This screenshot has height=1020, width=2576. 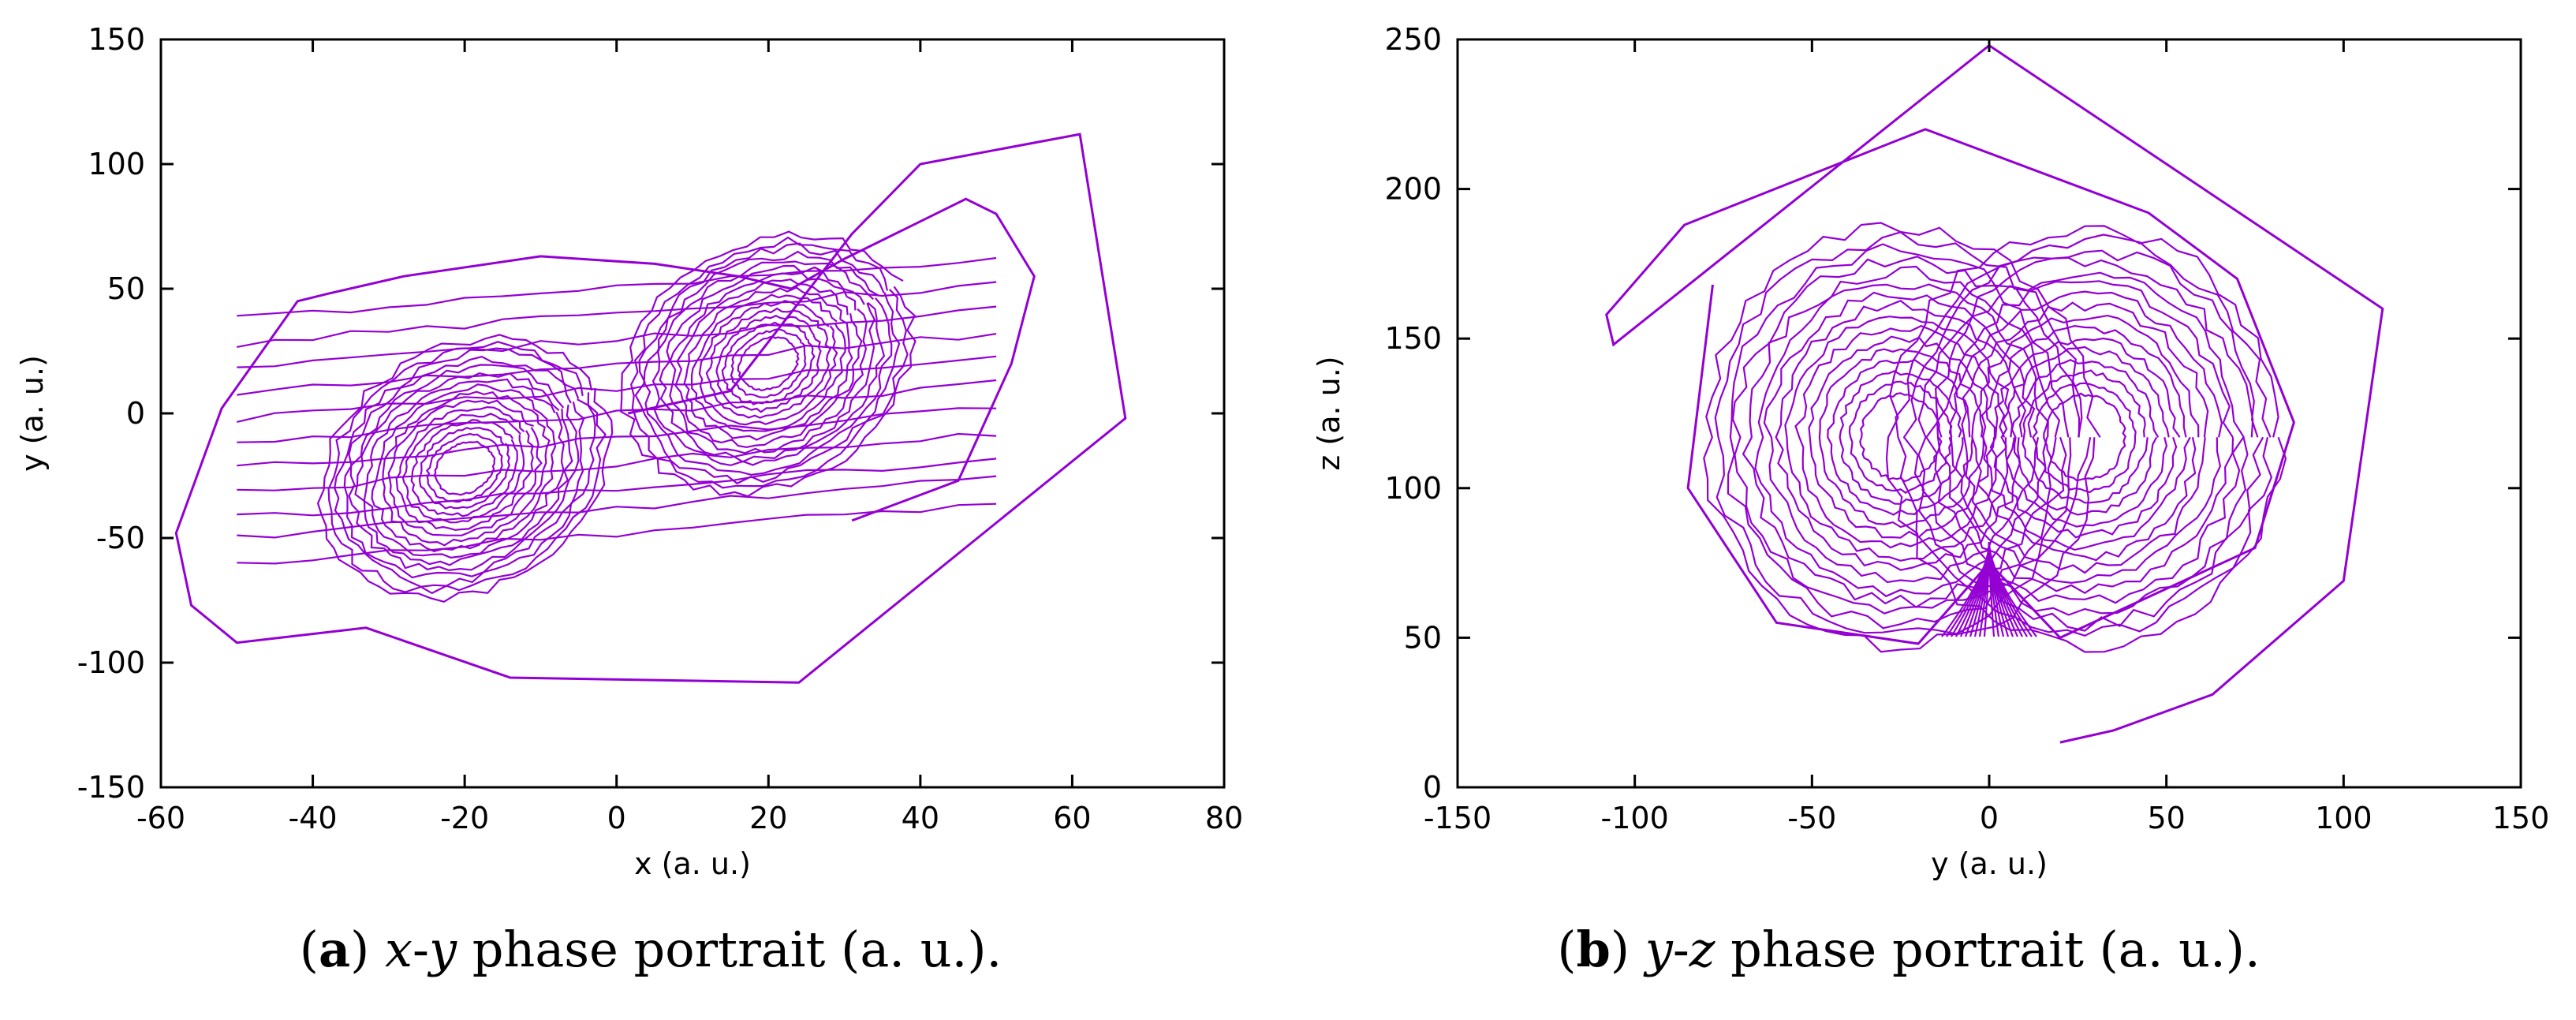 What do you see at coordinates (1702, 949) in the screenshot?
I see `panel-b-caption-var2: z` at bounding box center [1702, 949].